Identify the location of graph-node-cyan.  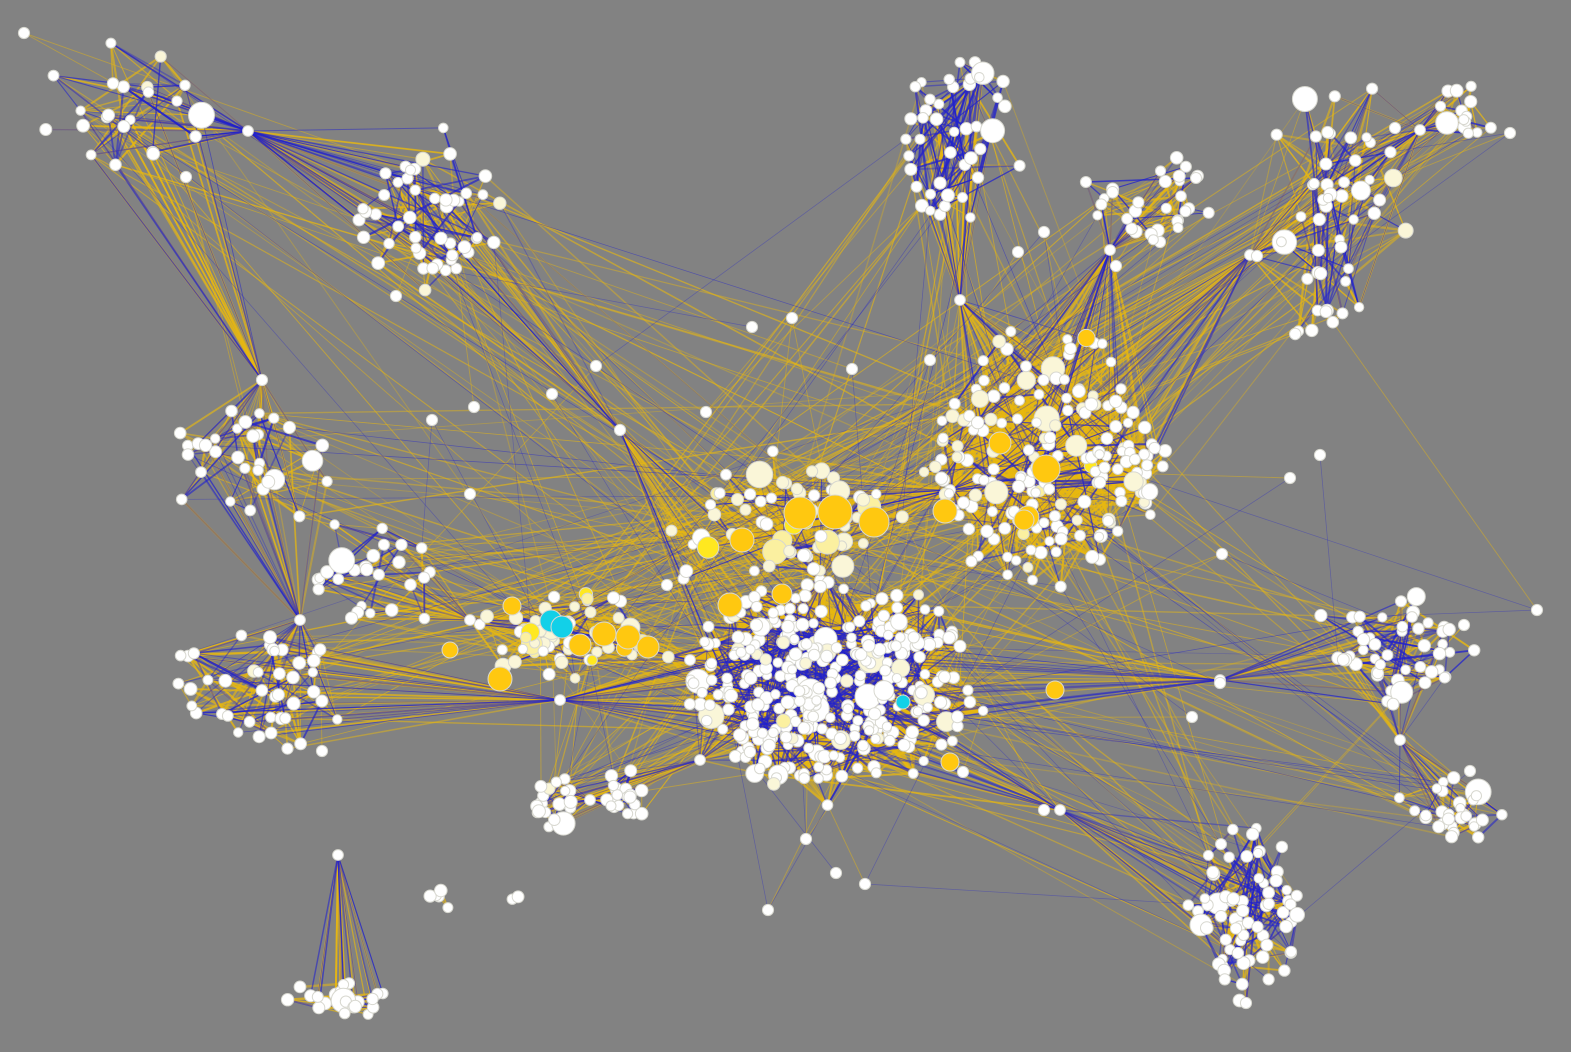
(562, 627).